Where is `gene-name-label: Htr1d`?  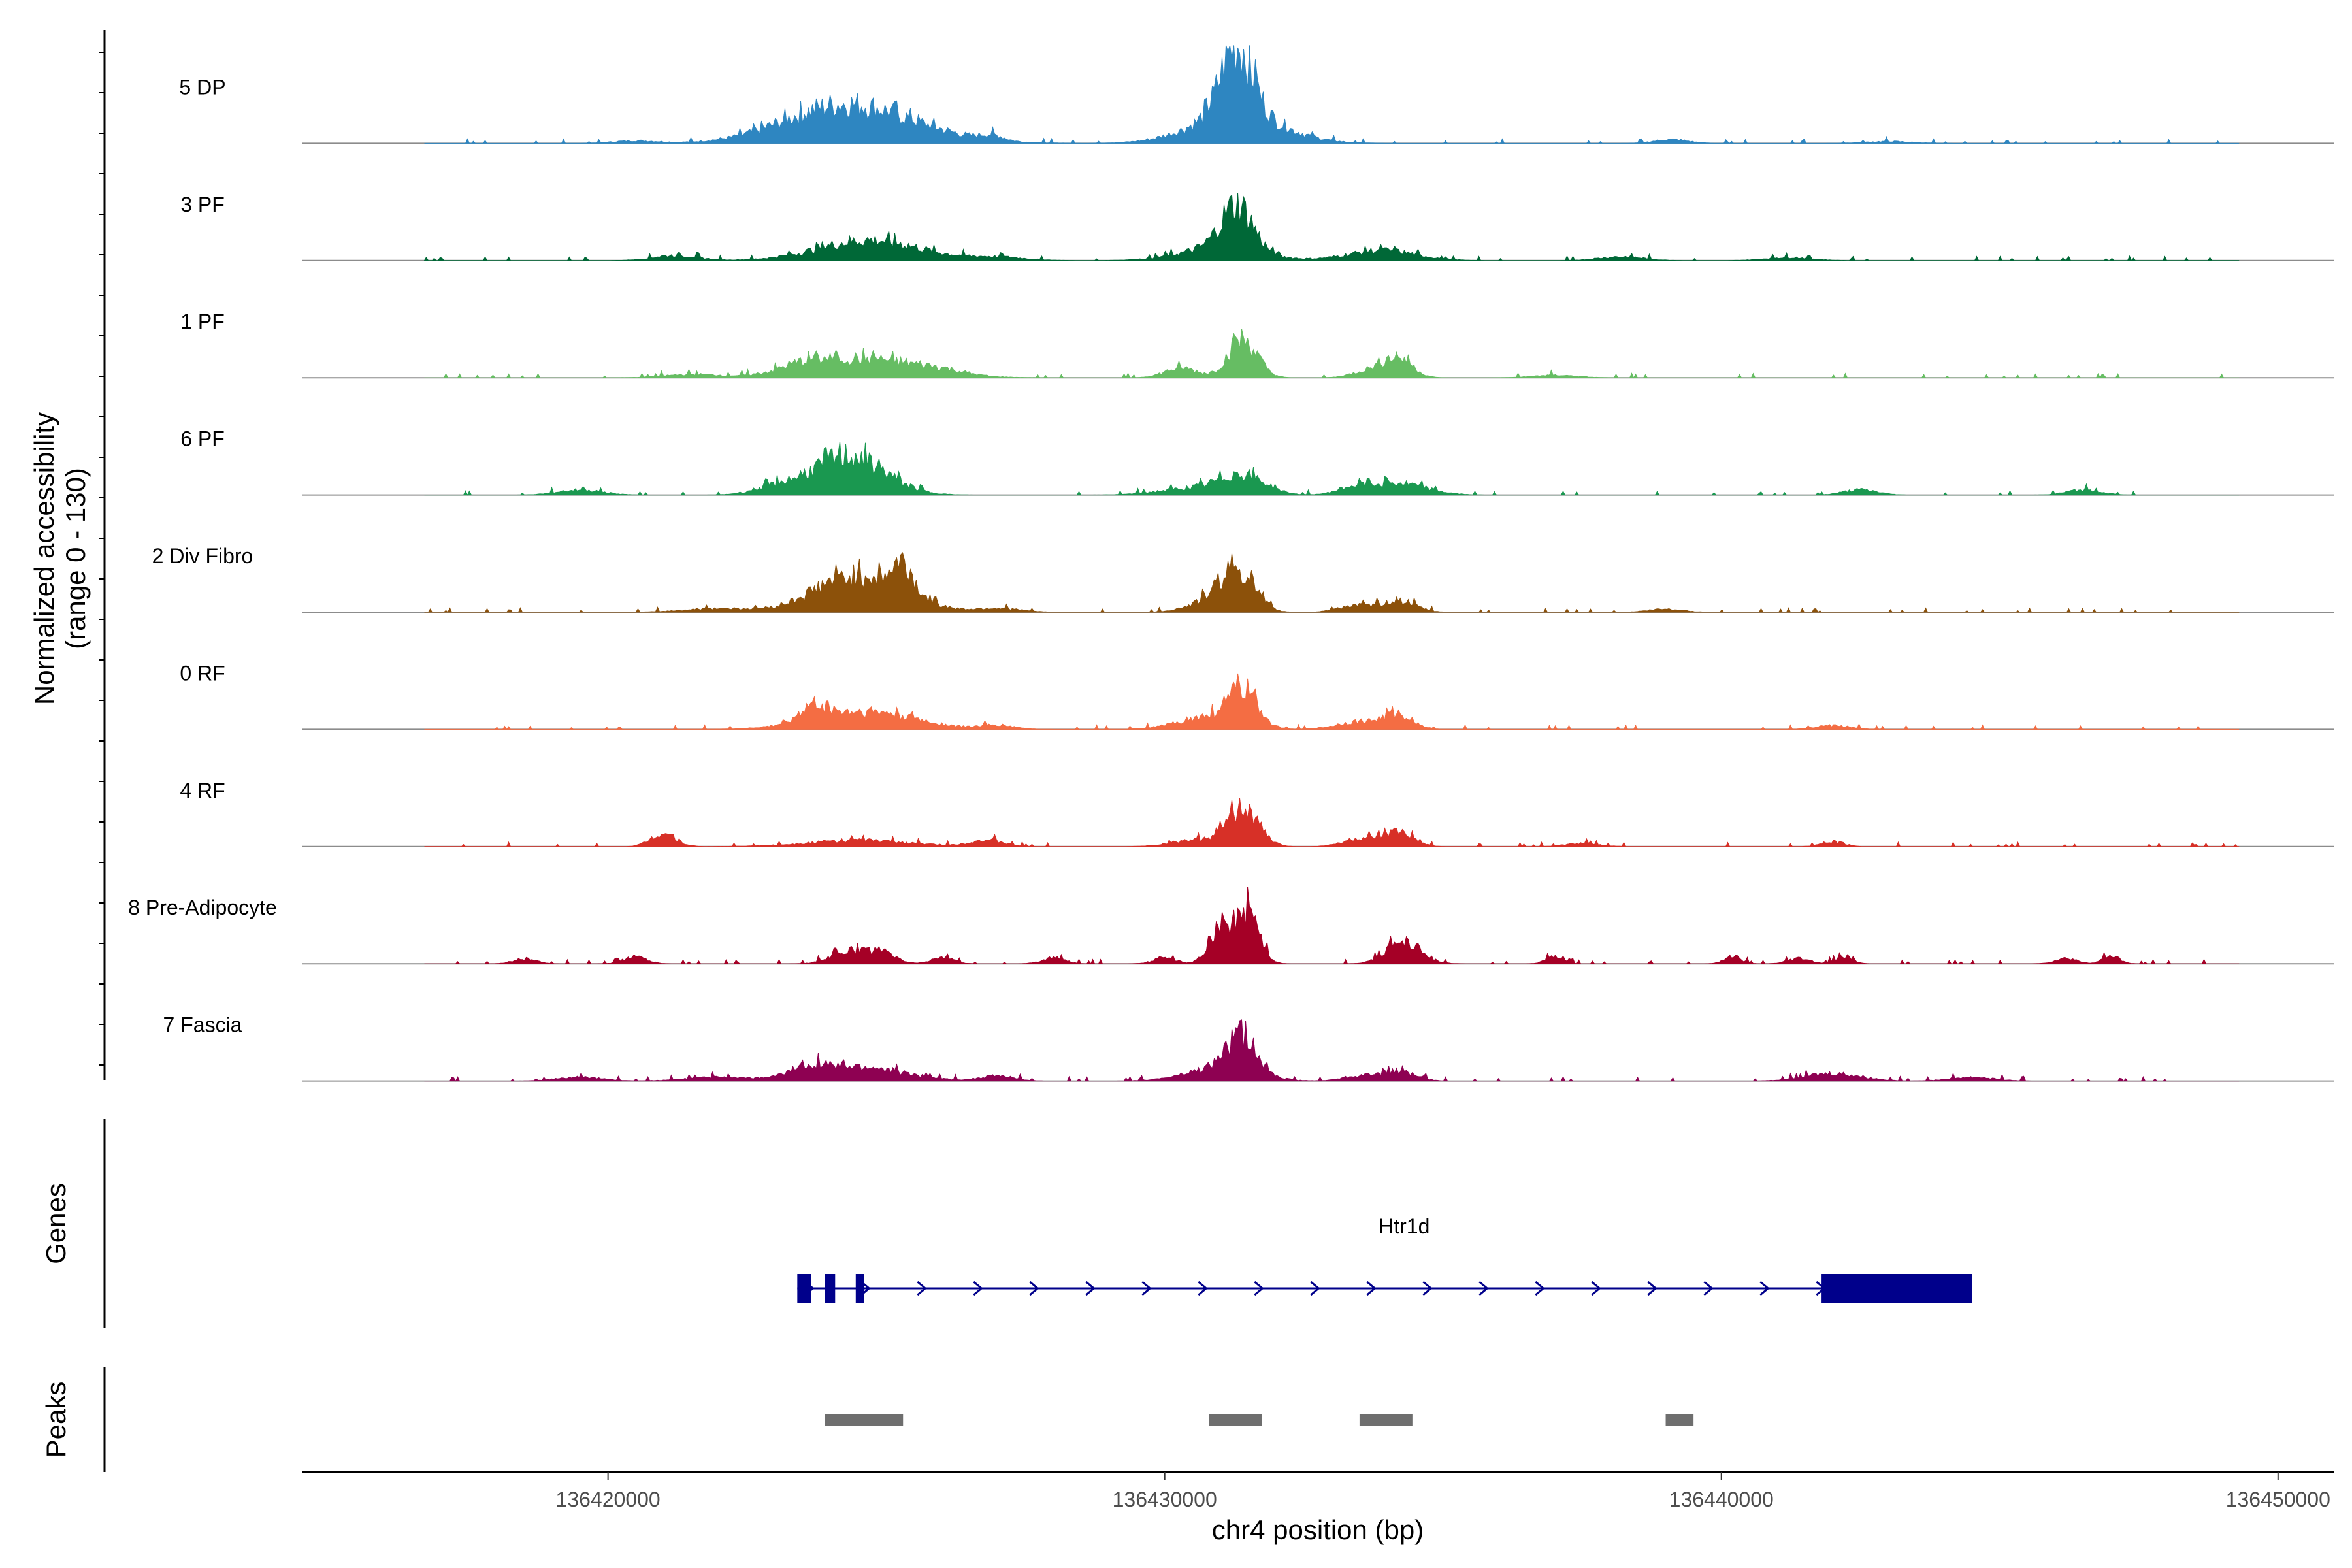
gene-name-label: Htr1d is located at coordinates (1404, 1226).